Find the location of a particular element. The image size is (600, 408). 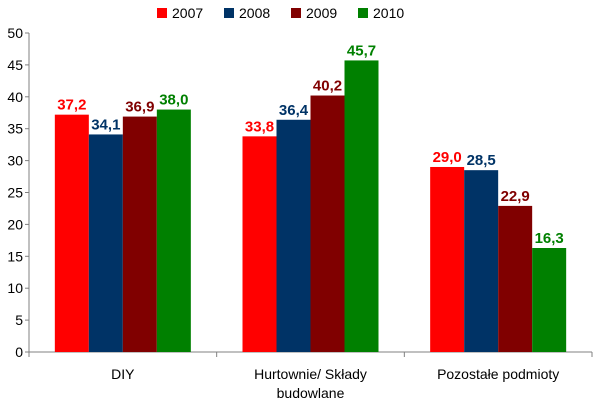

data-label: 38,0 is located at coordinates (173, 100).